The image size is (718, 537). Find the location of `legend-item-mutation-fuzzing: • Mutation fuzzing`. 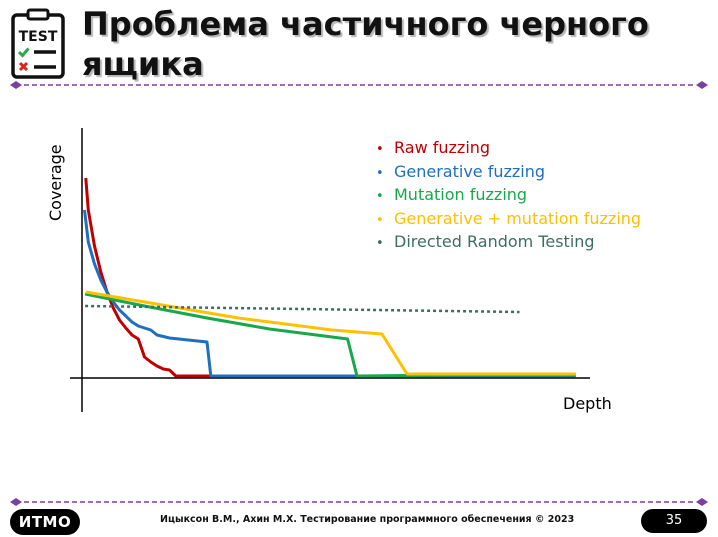

legend-item-mutation-fuzzing: • Mutation fuzzing is located at coordinates (508, 196).